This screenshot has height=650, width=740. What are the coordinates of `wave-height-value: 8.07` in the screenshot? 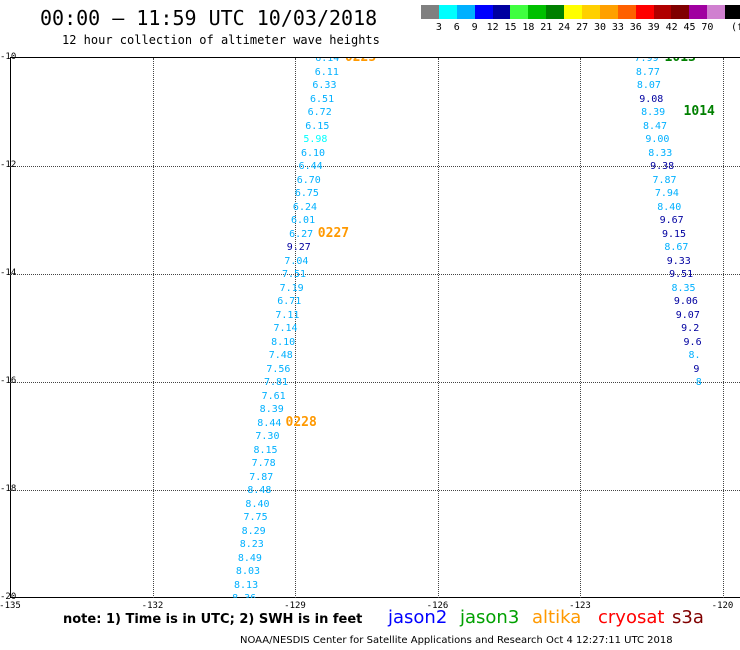 It's located at (648, 85).